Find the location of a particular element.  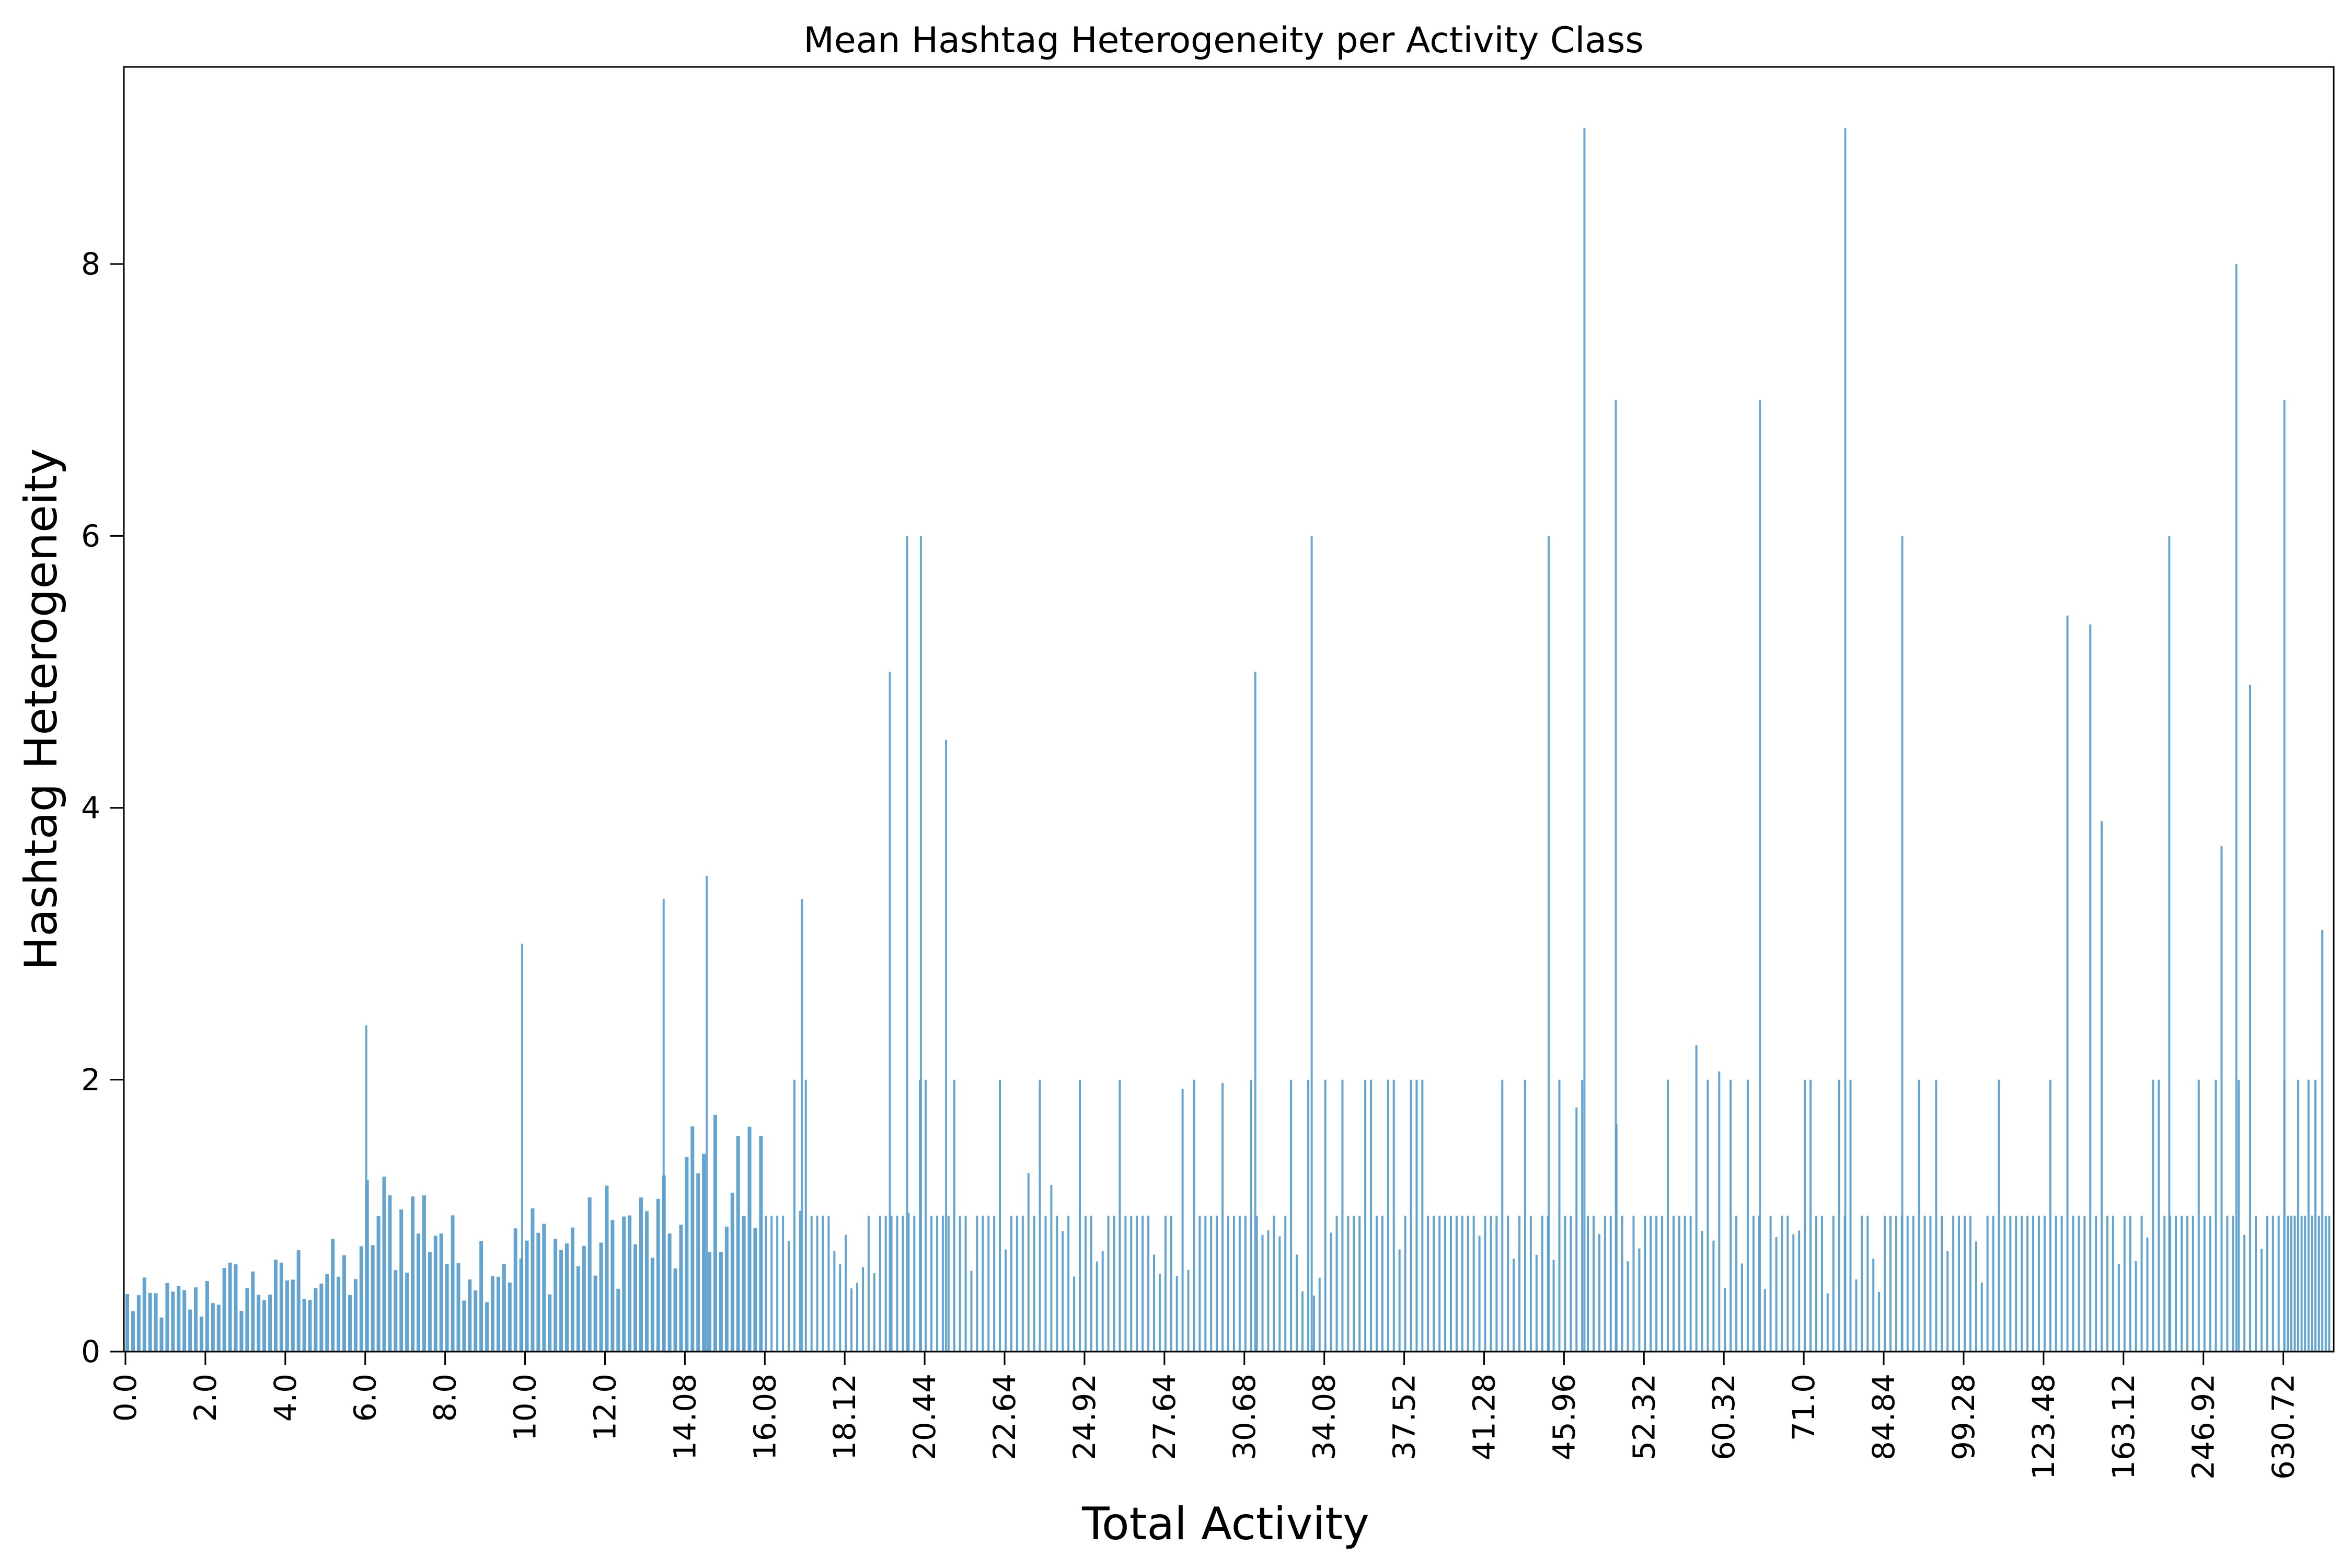

x-tick-label: 14.08 is located at coordinates (684, 1417).